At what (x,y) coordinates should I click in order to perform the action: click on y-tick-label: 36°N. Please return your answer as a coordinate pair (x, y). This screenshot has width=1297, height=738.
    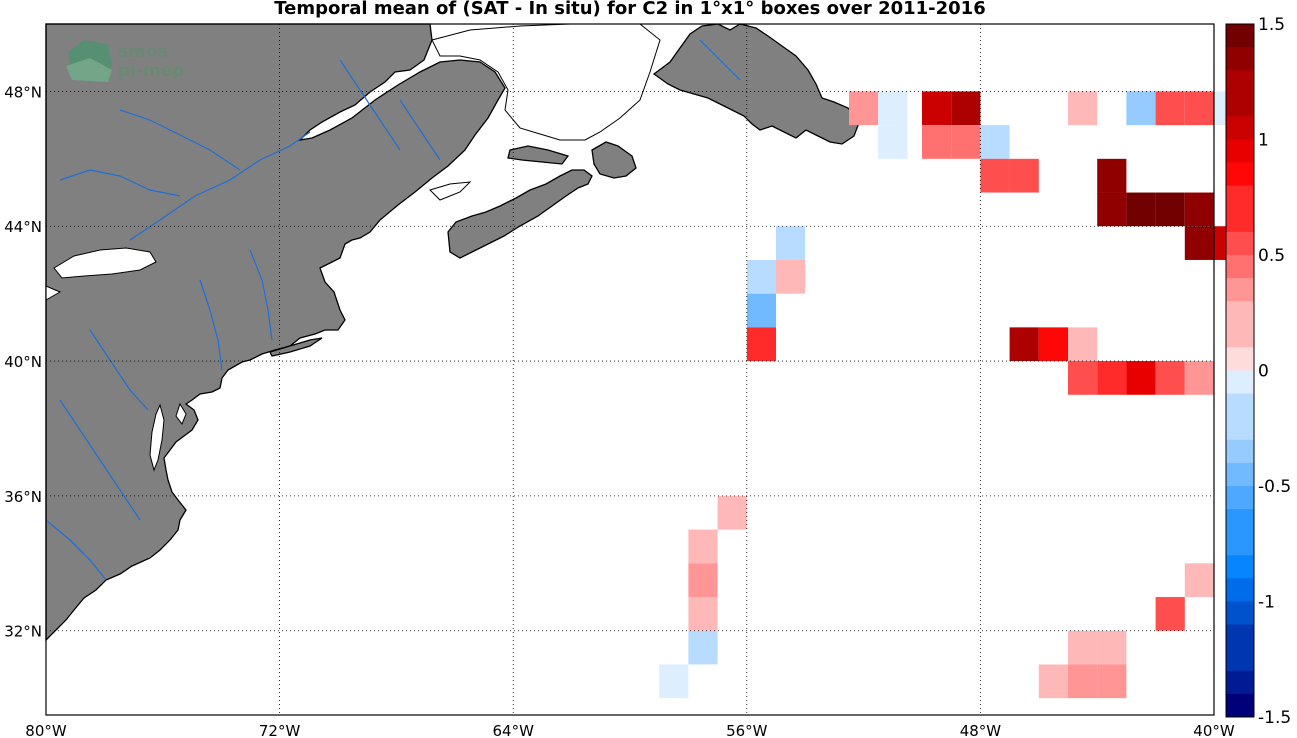
    Looking at the image, I should click on (23, 497).